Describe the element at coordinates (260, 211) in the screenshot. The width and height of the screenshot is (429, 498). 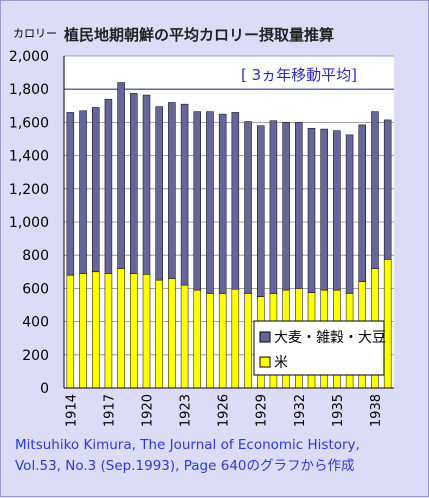
I see `bar-grain-1929` at that location.